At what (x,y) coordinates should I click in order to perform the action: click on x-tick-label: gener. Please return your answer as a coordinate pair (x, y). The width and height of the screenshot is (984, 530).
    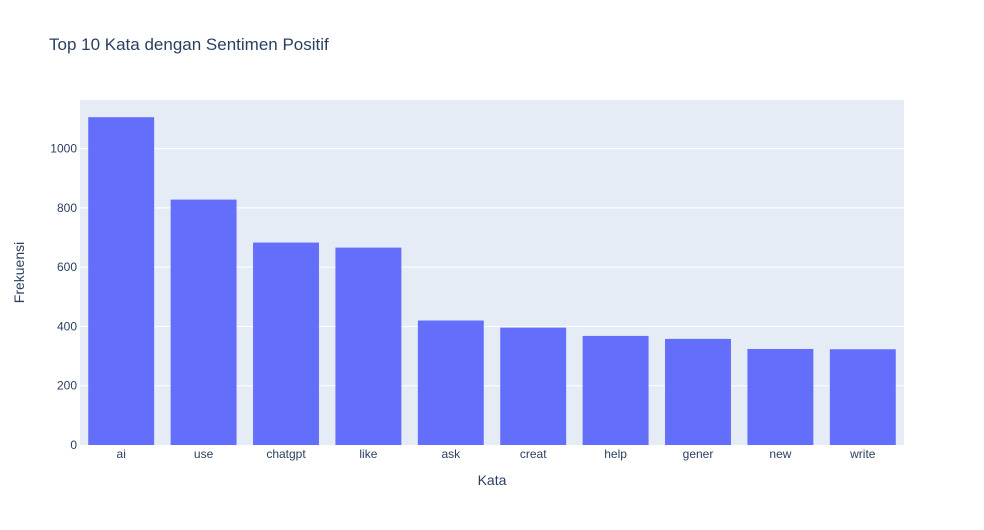
    Looking at the image, I should click on (698, 454).